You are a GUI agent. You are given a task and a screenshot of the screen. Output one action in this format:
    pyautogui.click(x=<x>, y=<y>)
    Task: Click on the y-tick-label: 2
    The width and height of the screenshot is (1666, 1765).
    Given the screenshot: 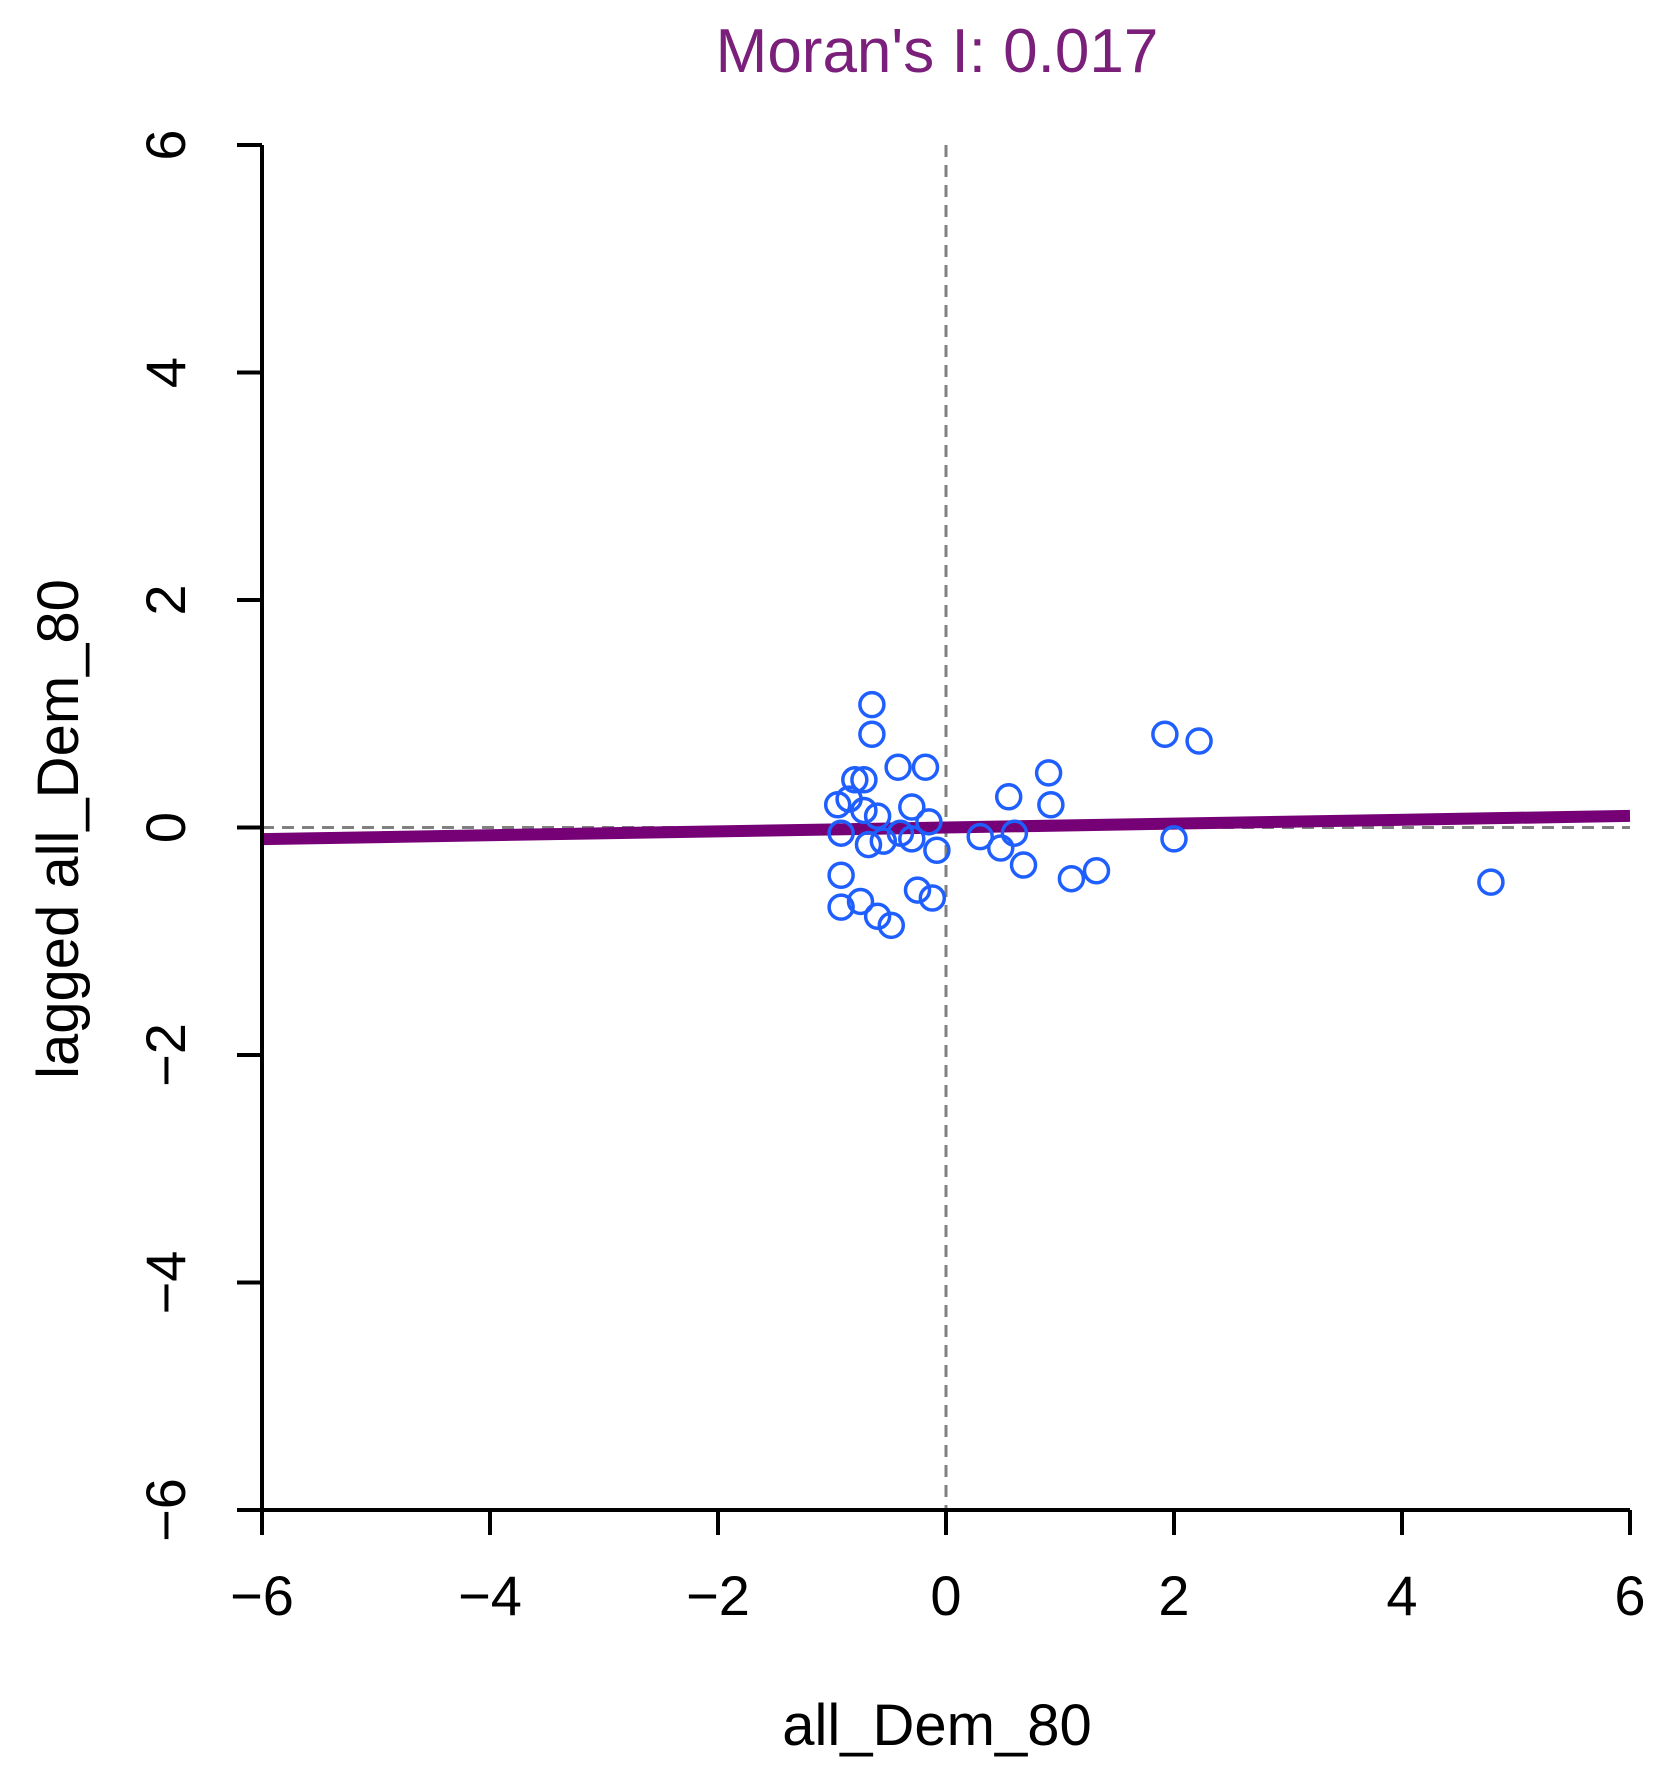 What is the action you would take?
    pyautogui.click(x=165, y=599)
    